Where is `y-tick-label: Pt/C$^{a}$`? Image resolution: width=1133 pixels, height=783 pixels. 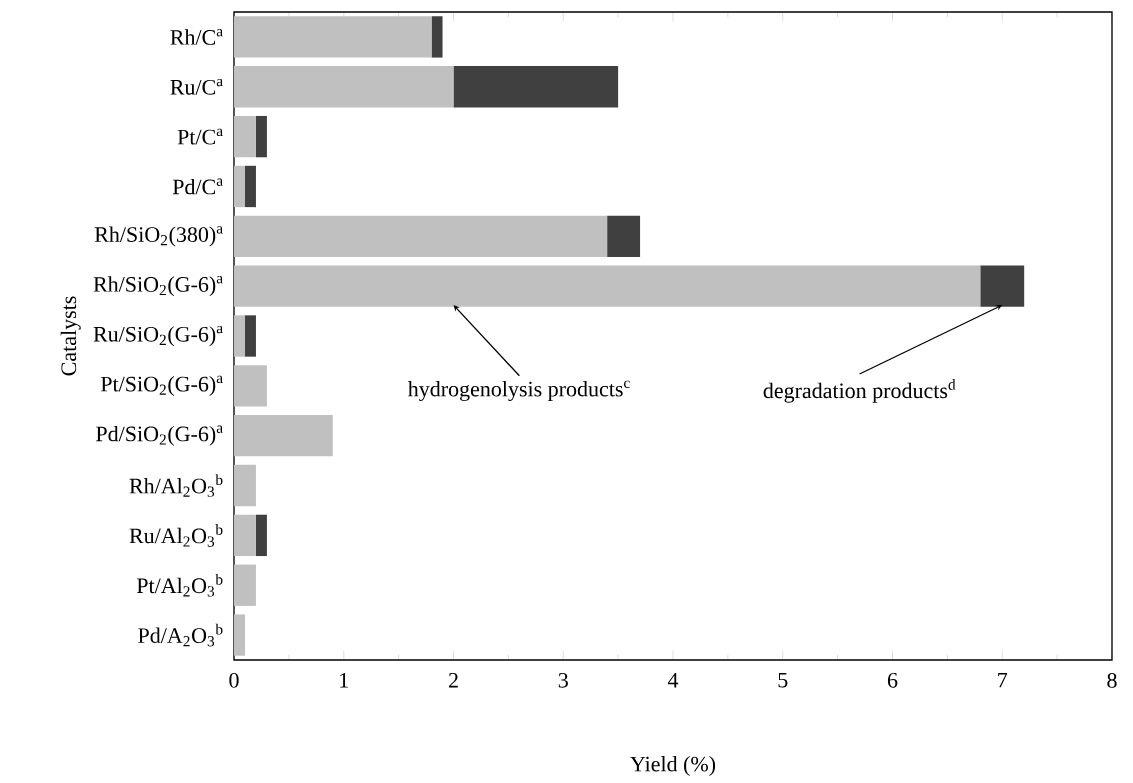 y-tick-label: Pt/C$^{a}$ is located at coordinates (200, 136).